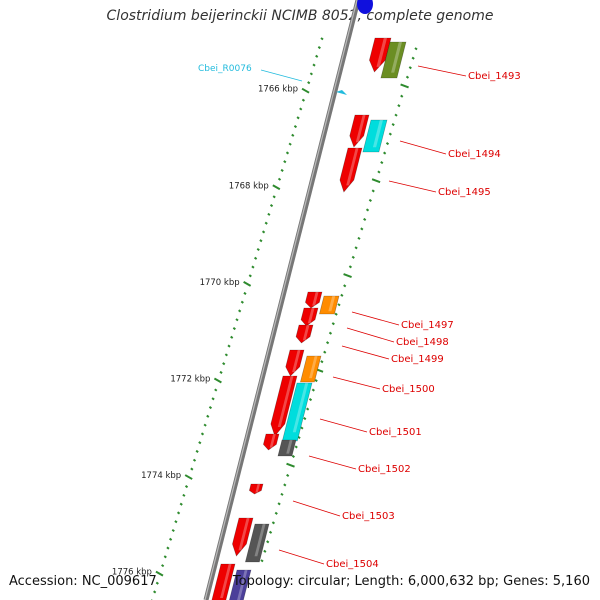 This screenshot has height=600, width=600. What do you see at coordinates (240, 584) in the screenshot?
I see `gene-slate-bottom` at bounding box center [240, 584].